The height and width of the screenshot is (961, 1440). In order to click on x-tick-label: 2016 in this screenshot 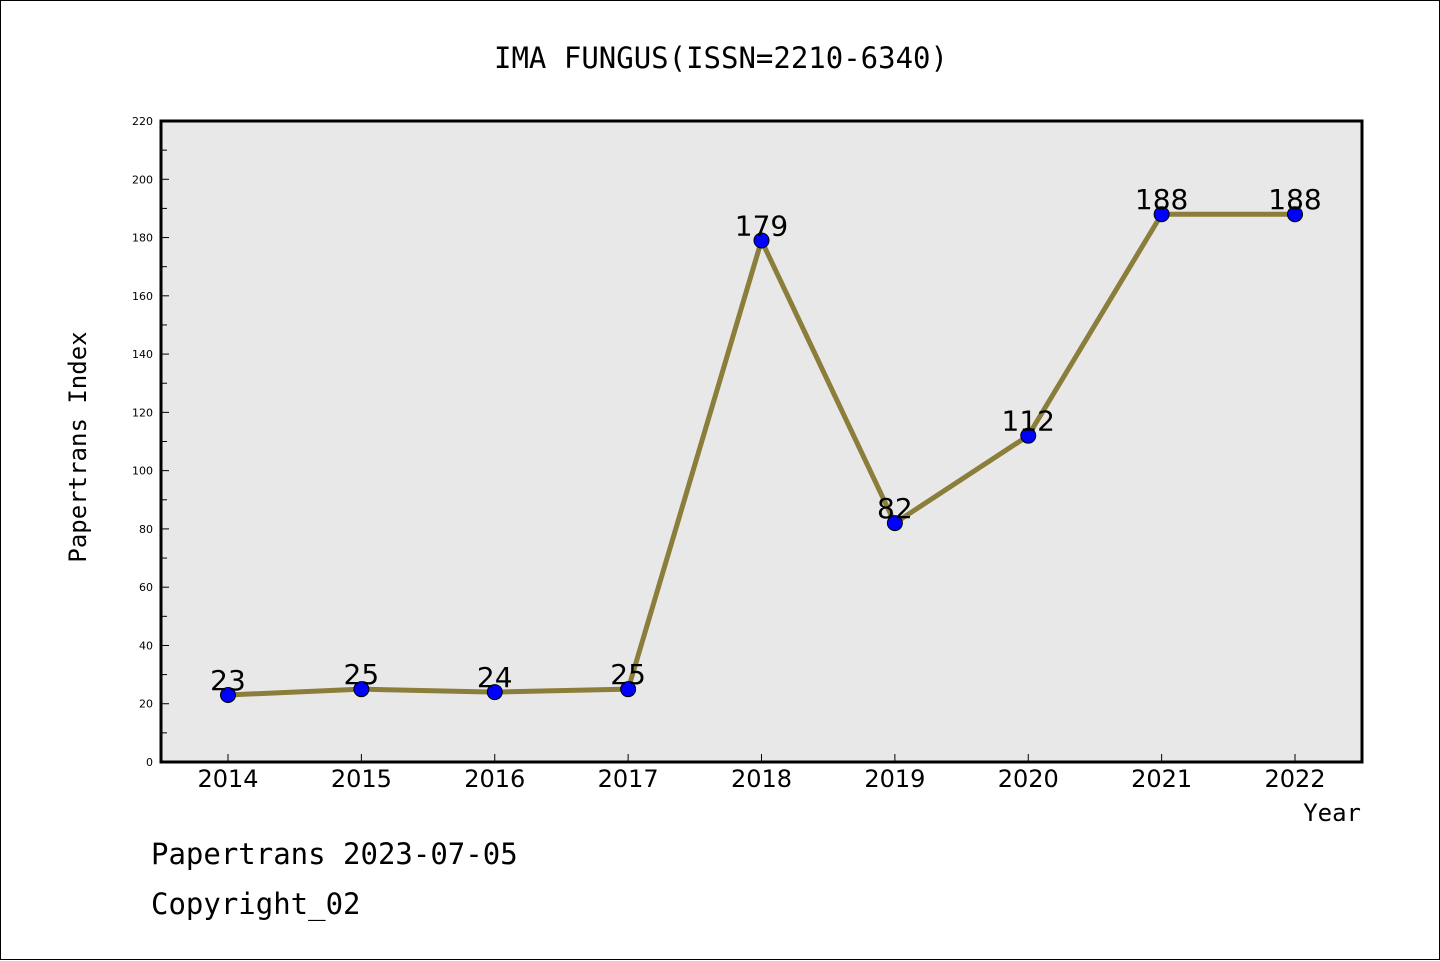, I will do `click(494, 779)`.